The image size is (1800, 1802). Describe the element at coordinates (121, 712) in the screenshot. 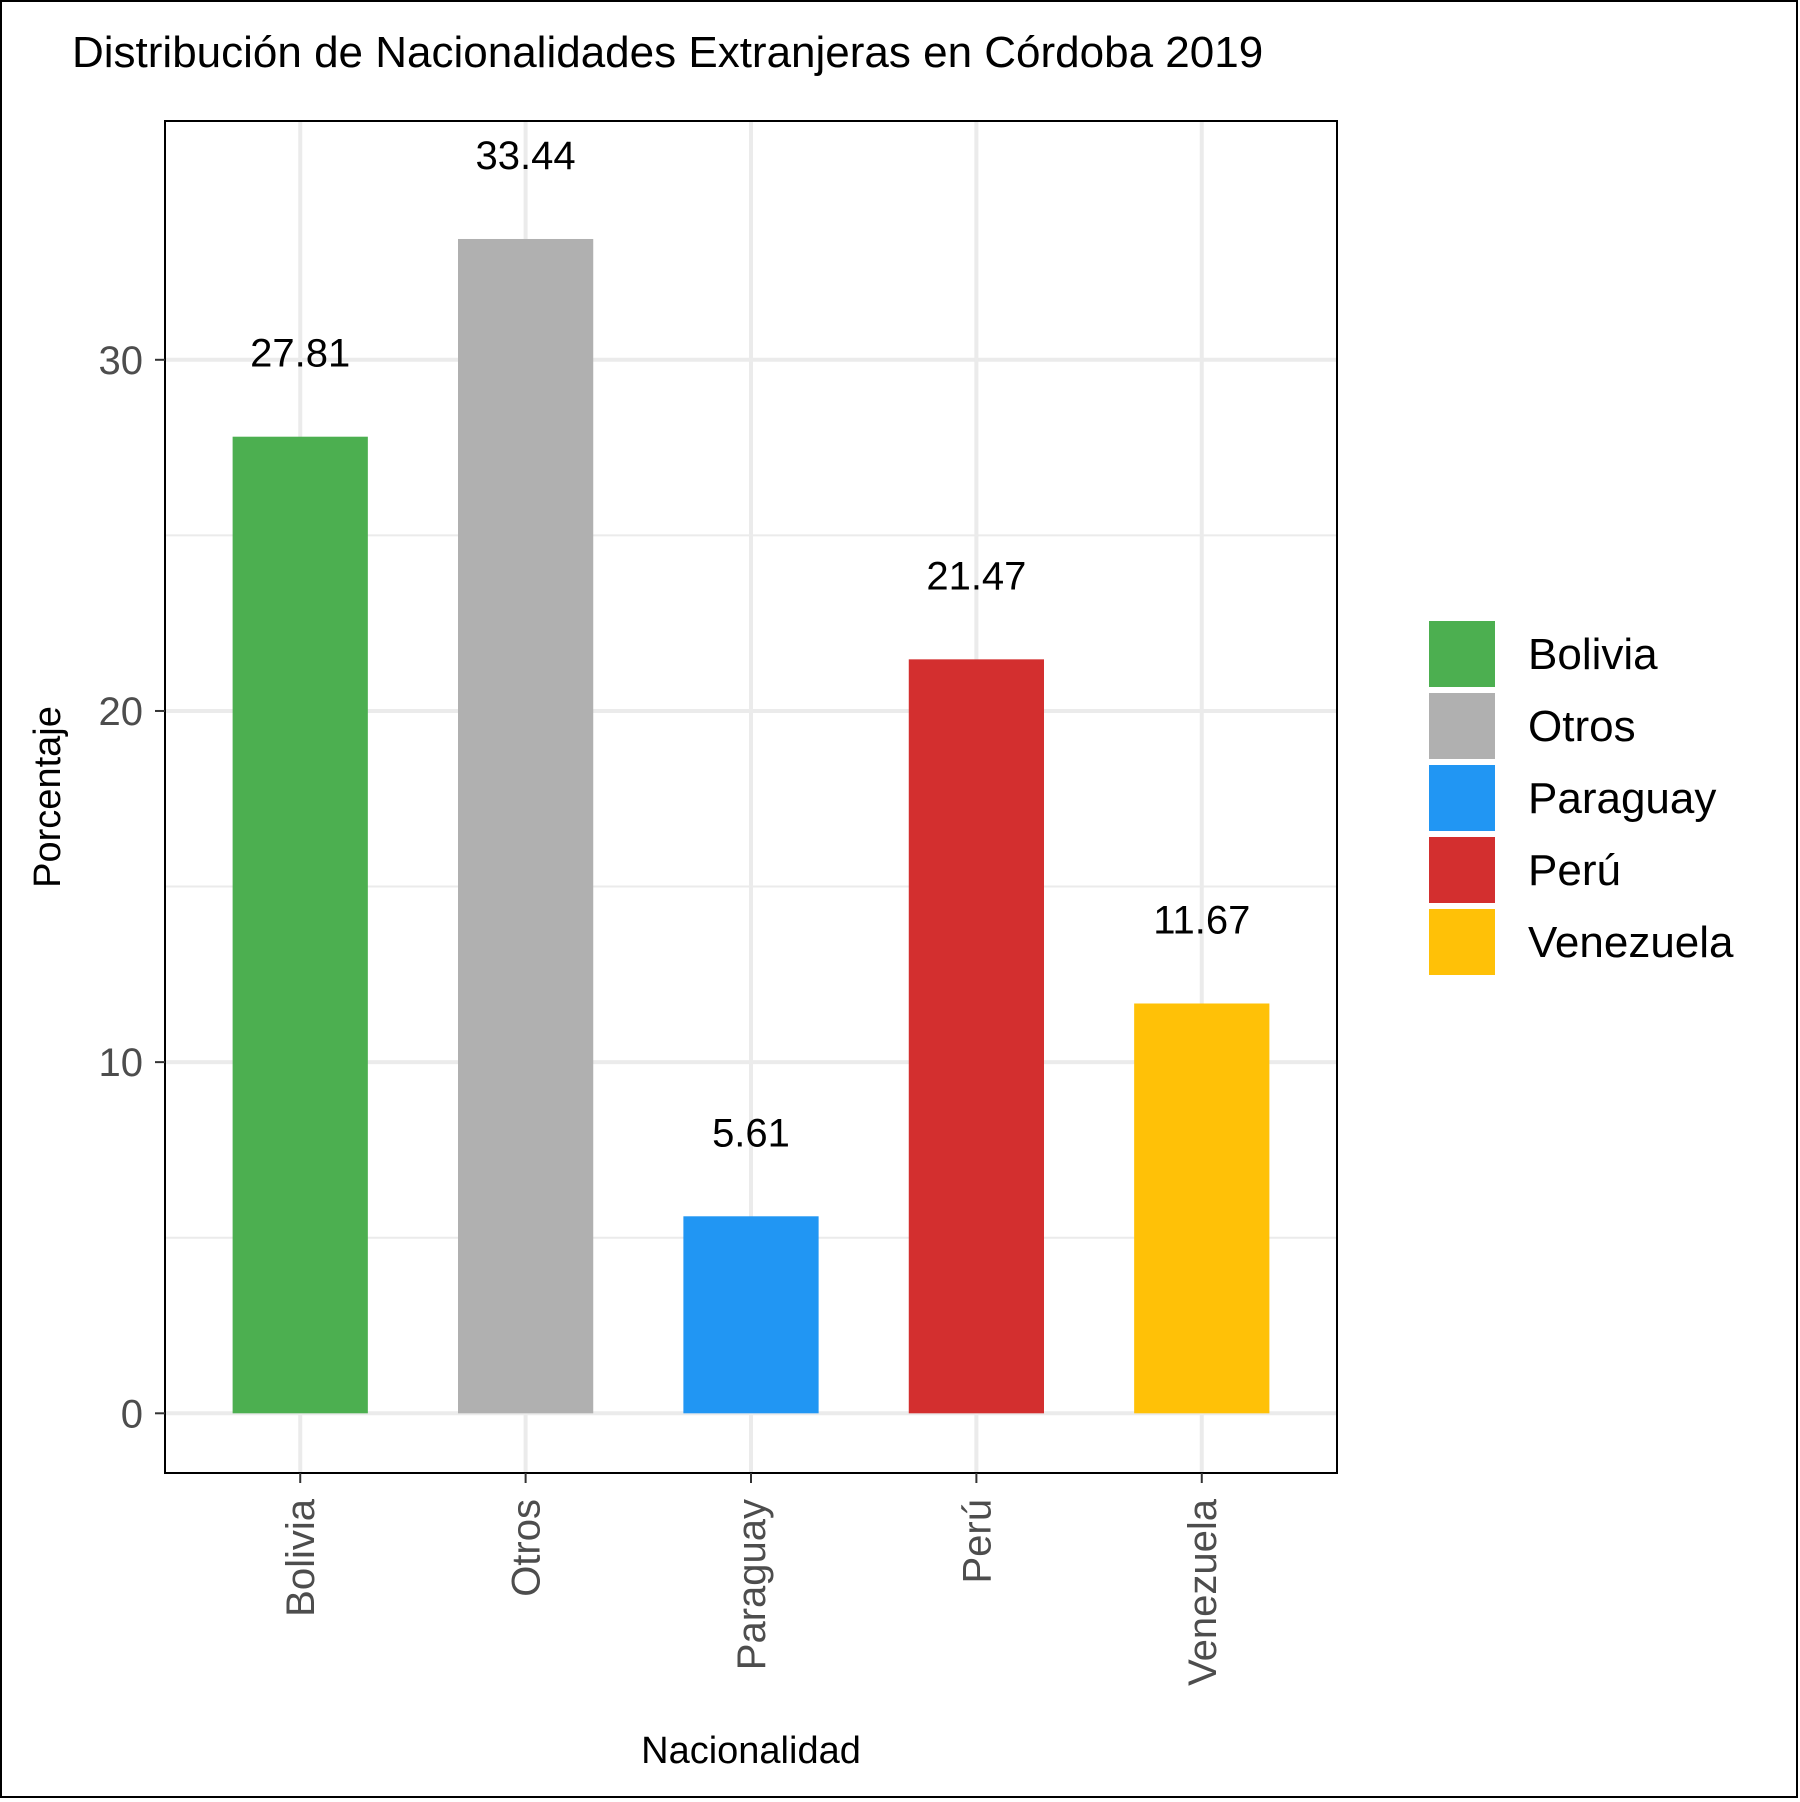

I see `y-tick-label: 20` at that location.